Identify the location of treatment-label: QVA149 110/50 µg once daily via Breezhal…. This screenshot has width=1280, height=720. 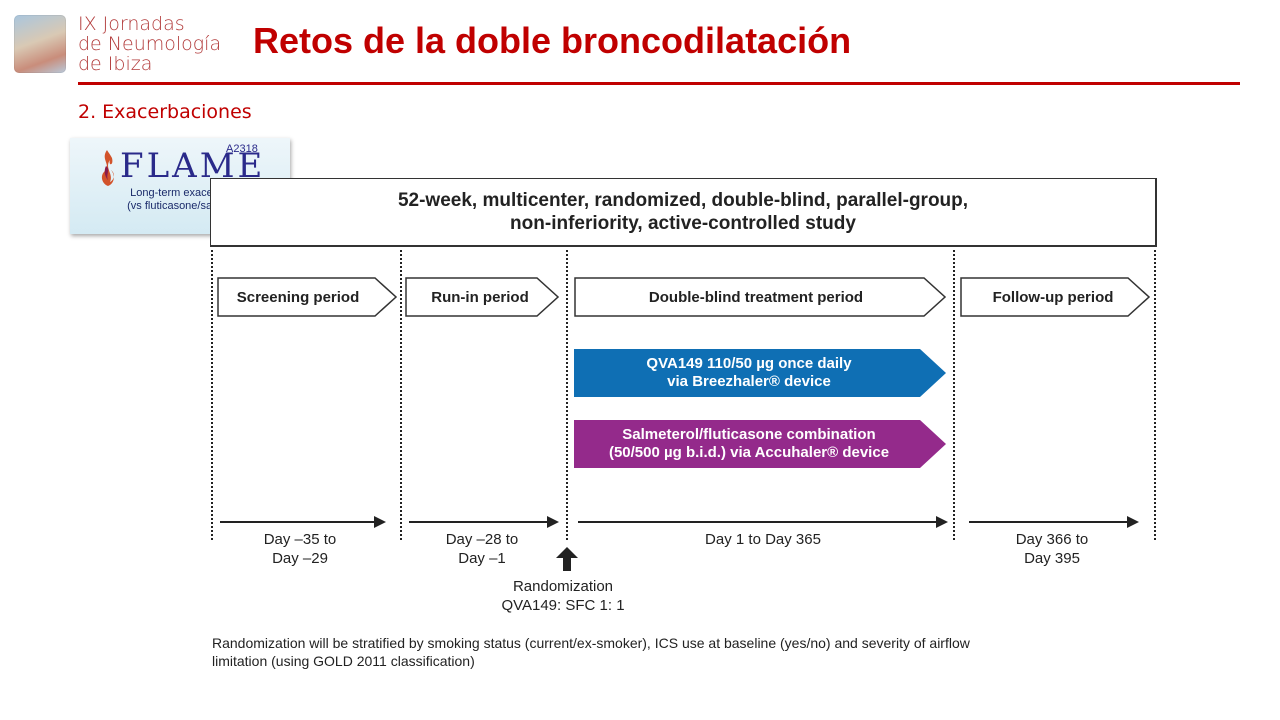
(749, 373).